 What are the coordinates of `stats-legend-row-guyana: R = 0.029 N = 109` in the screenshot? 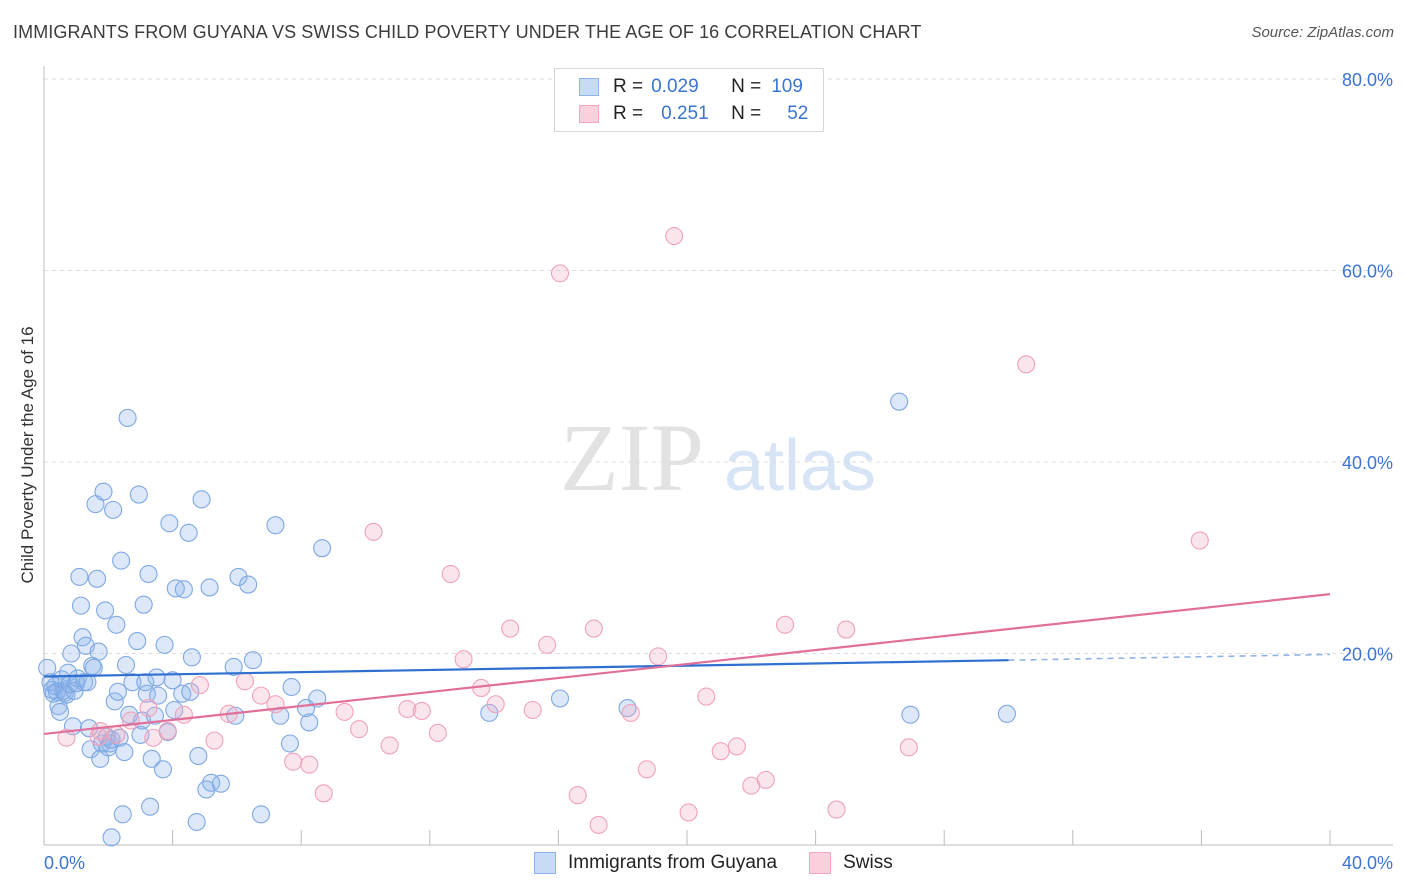 It's located at (691, 87).